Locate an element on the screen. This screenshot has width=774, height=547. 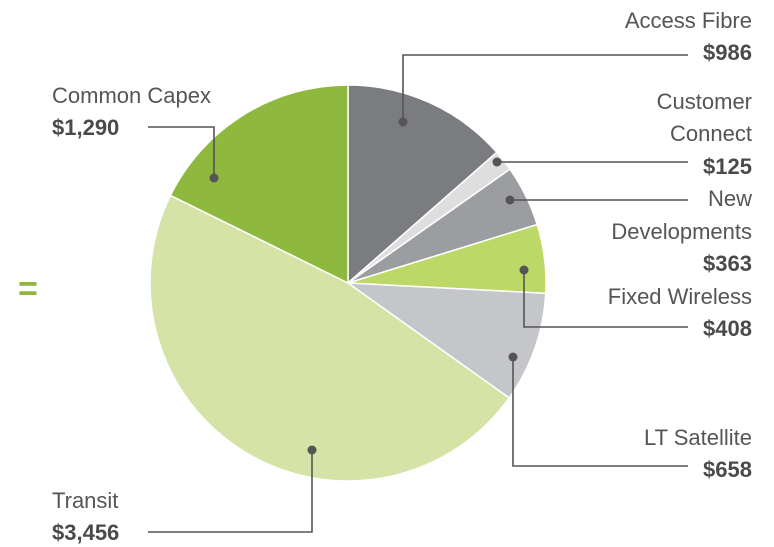
slice-value: $658 is located at coordinates (727, 469).